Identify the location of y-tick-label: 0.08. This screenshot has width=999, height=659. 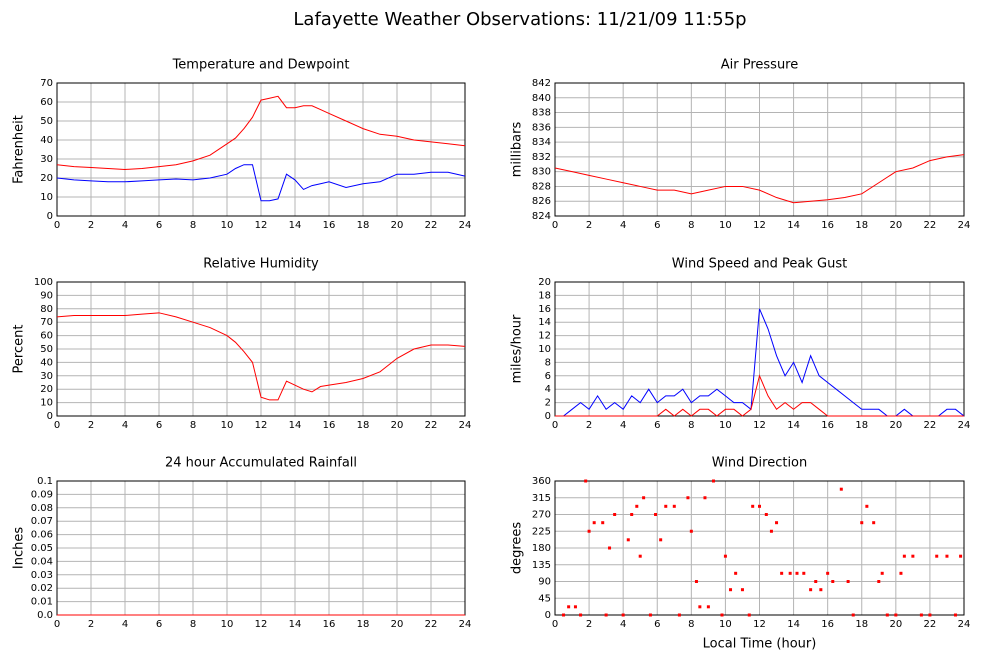
(42, 508).